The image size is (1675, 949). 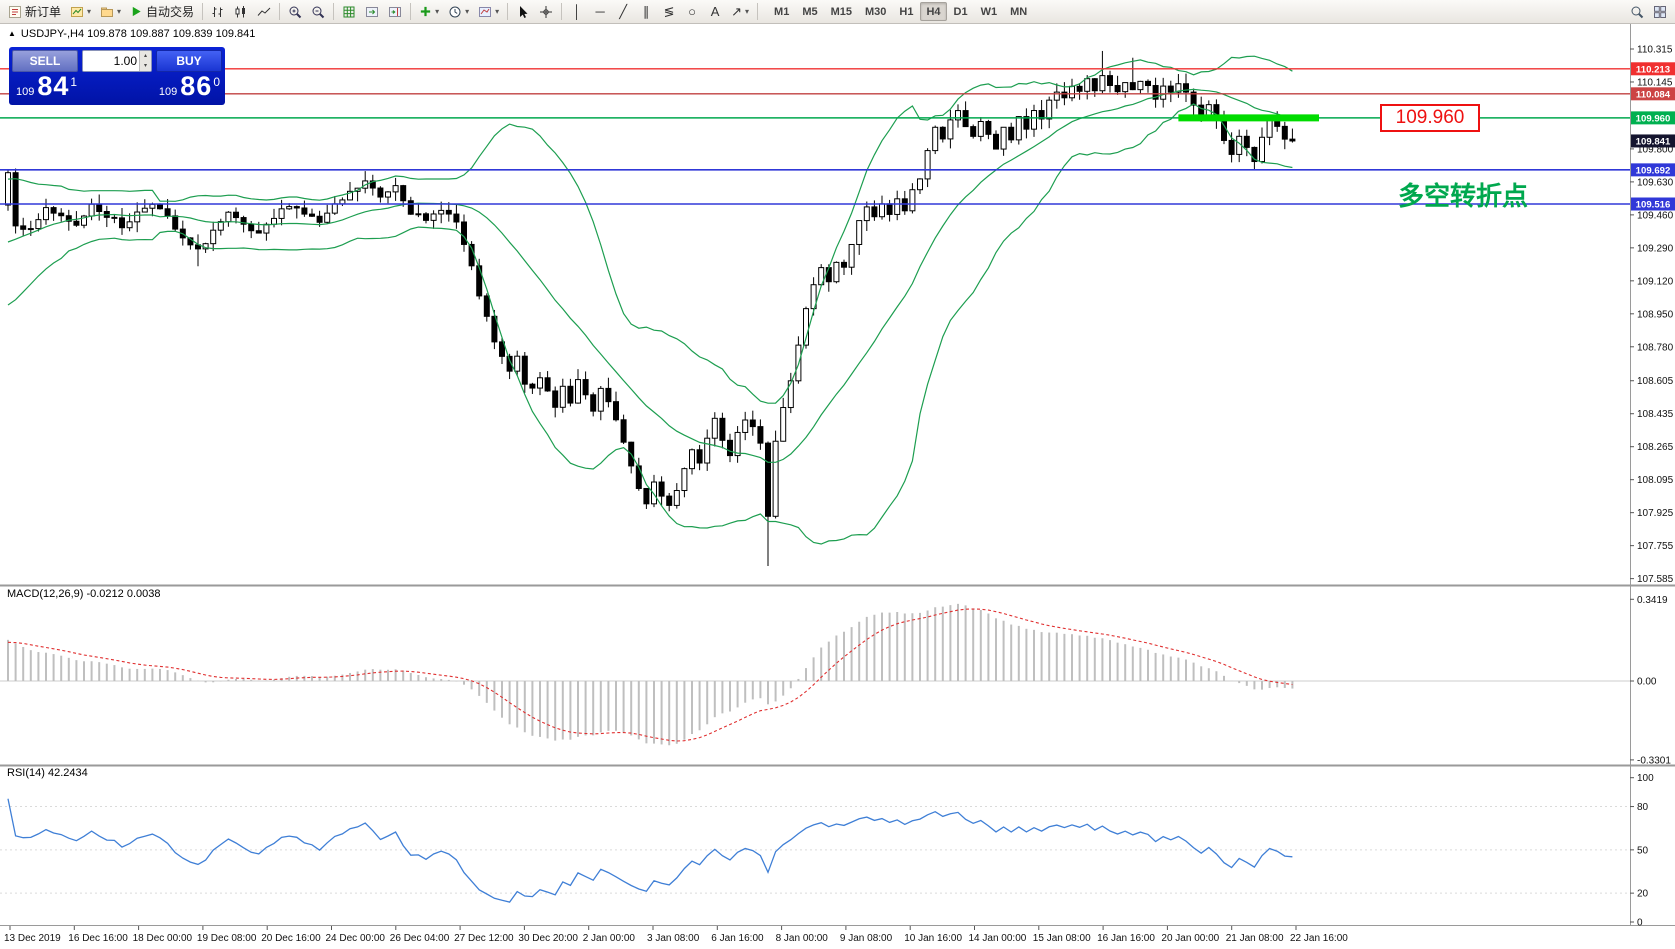 I want to click on crosshair-icon, so click(x=546, y=12).